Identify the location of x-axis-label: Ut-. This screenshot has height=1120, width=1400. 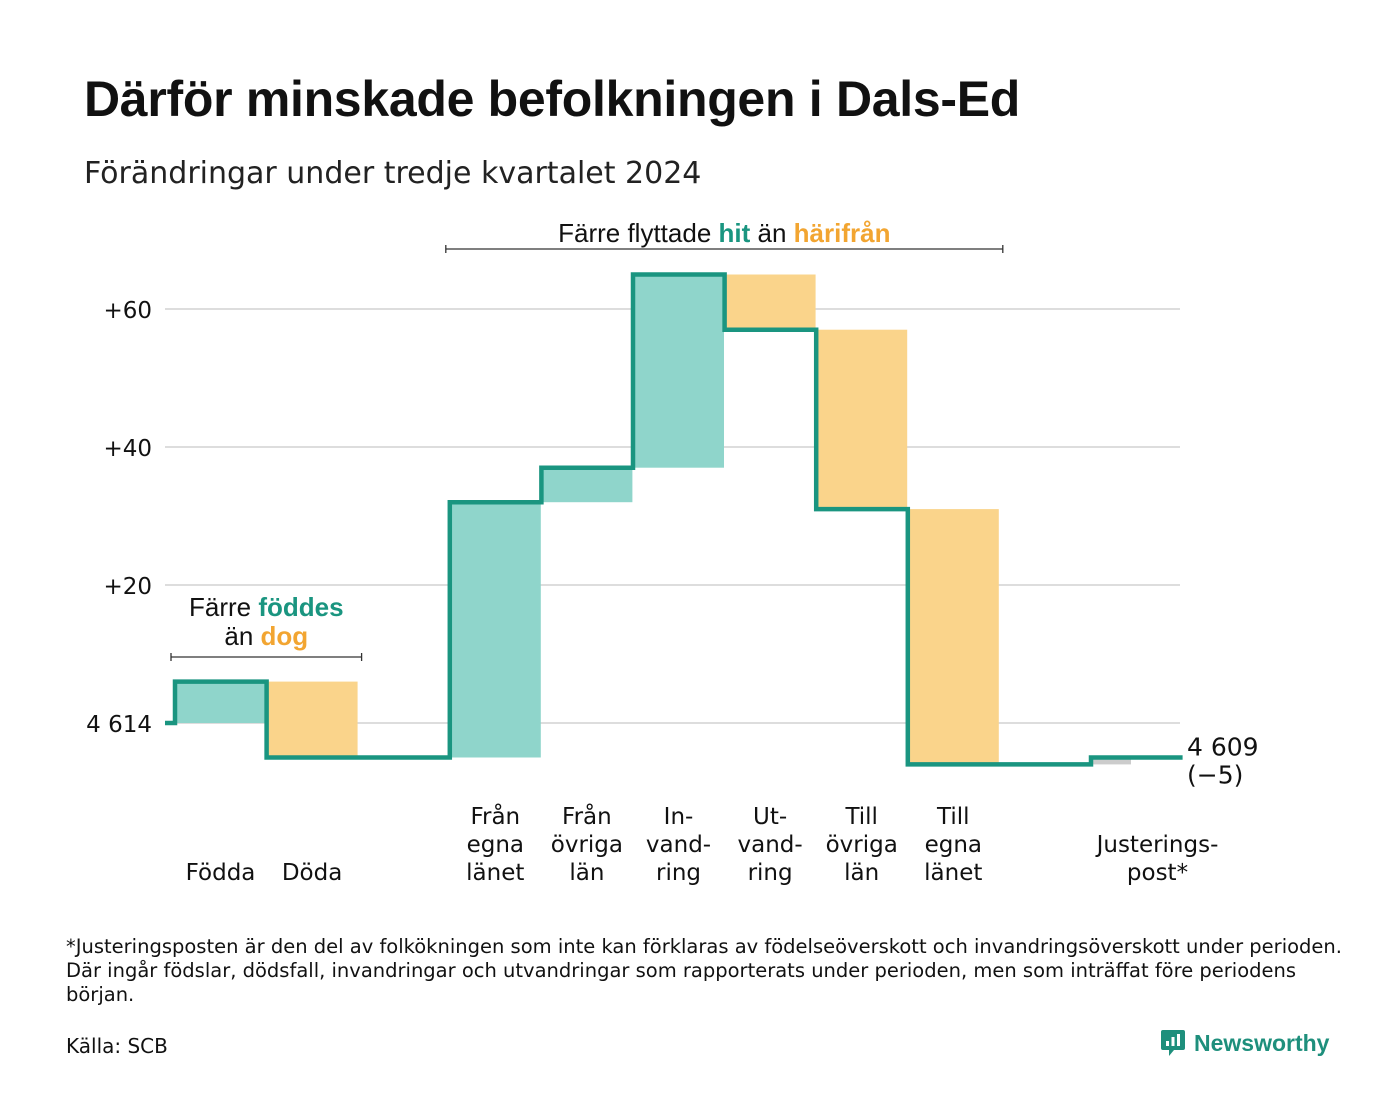
(770, 817).